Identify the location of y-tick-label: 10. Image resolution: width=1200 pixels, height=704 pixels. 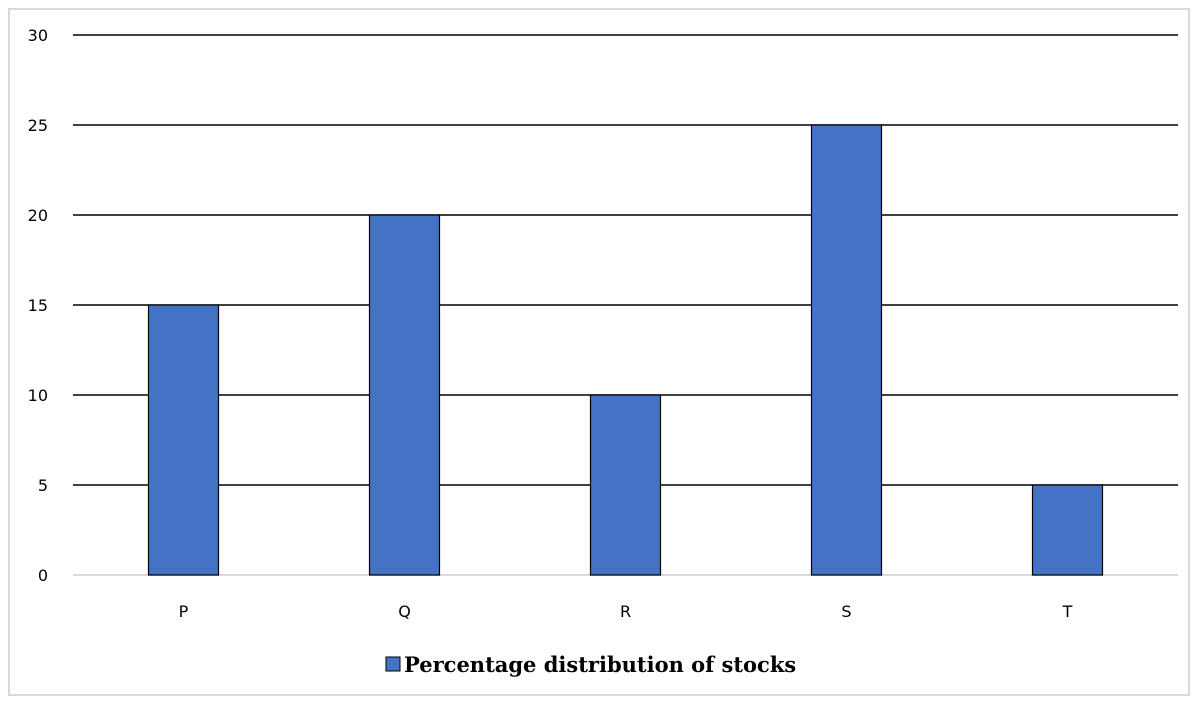
(38, 395).